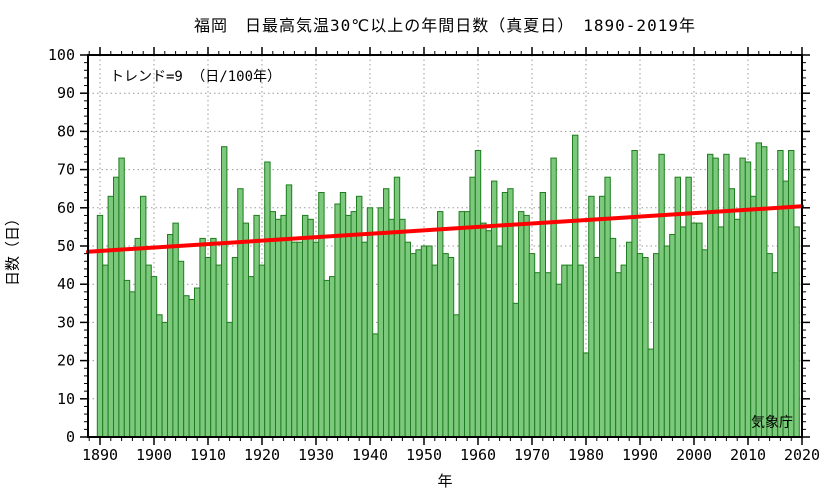 The image size is (833, 498). What do you see at coordinates (370, 322) in the screenshot?
I see `bar-1940` at bounding box center [370, 322].